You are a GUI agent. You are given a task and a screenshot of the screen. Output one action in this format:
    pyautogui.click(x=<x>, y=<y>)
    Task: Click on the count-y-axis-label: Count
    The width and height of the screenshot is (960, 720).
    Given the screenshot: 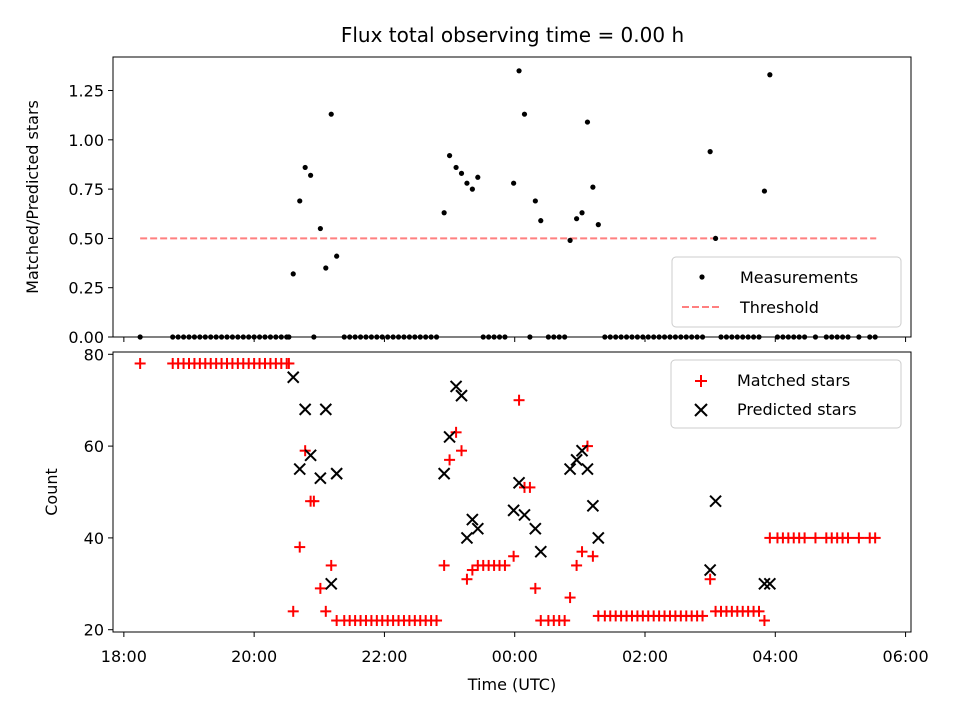 What is the action you would take?
    pyautogui.click(x=51, y=492)
    